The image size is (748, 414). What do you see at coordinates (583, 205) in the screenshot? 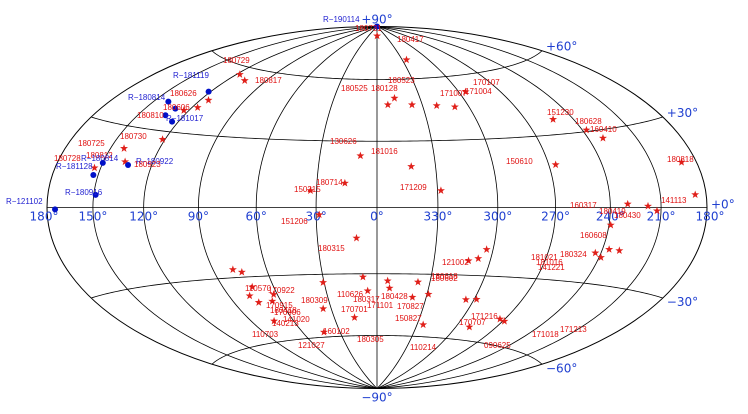
I see `frb-label: 160317` at bounding box center [583, 205].